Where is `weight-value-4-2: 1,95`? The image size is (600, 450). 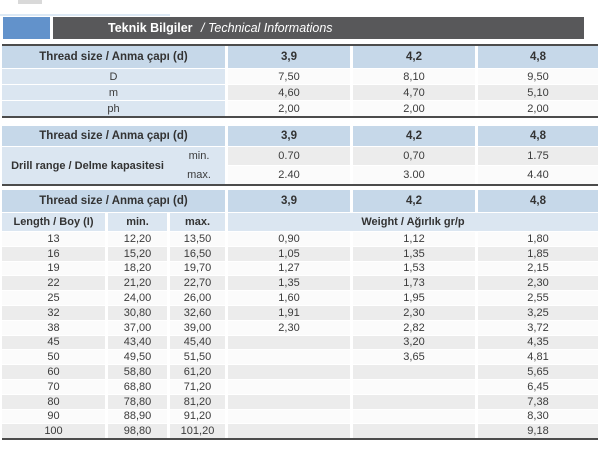 weight-value-4-2: 1,95 is located at coordinates (413, 297).